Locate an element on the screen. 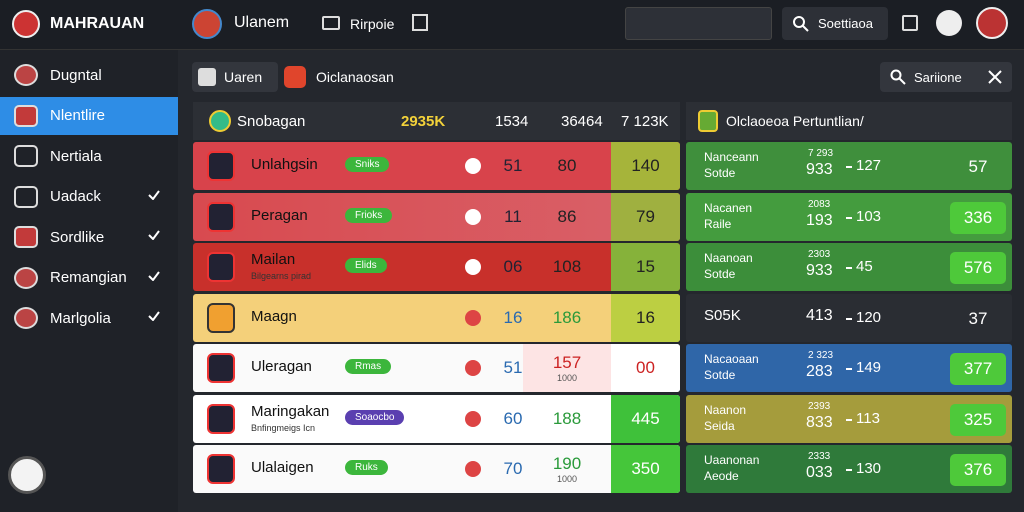  tab-label: Oiclanaosan is located at coordinates (355, 77).